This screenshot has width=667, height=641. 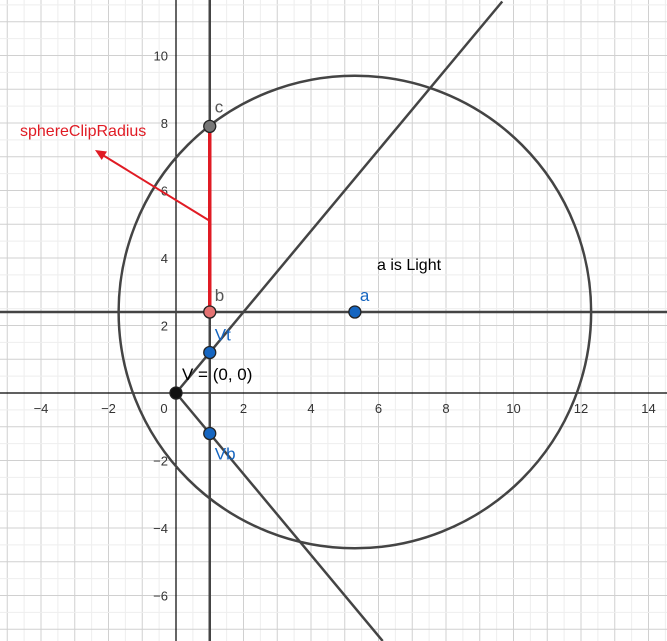 What do you see at coordinates (409, 265) in the screenshot?
I see `light-note: a is Light` at bounding box center [409, 265].